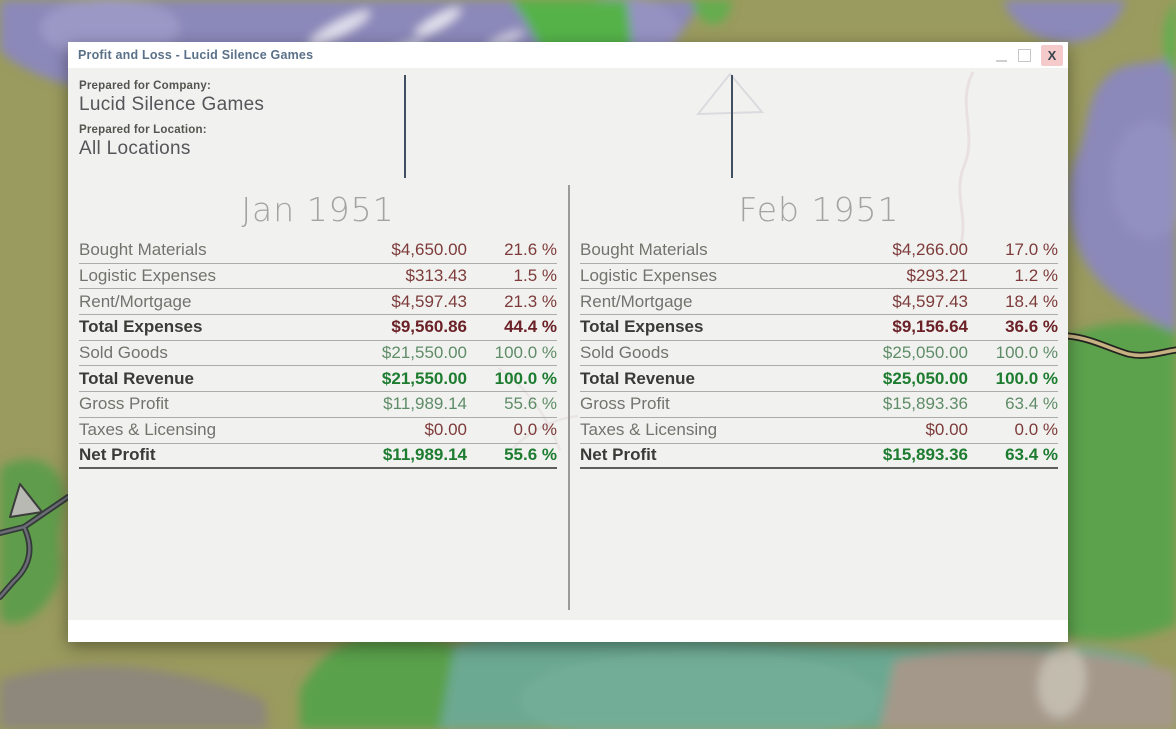 The image size is (1176, 729). I want to click on map-road-right, so click(1120, 345).